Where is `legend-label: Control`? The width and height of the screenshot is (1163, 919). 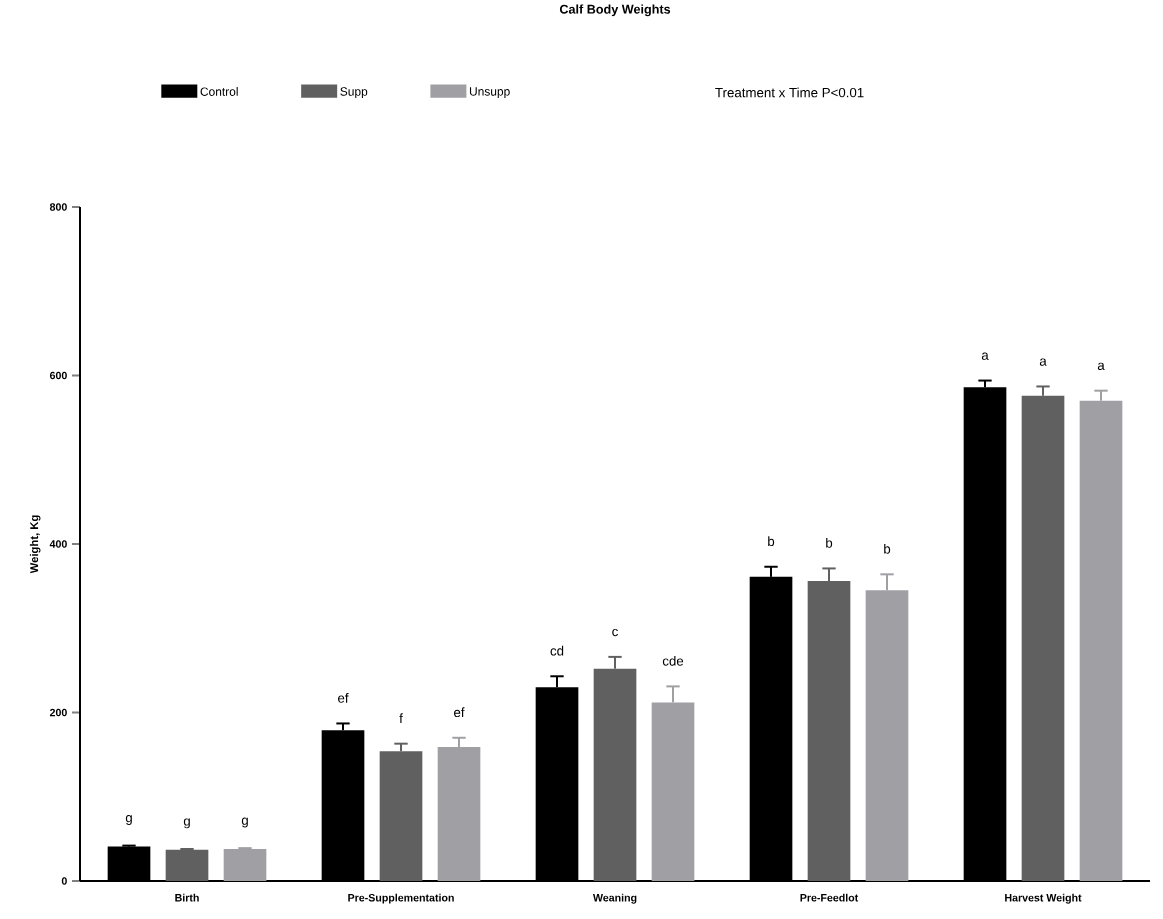 legend-label: Control is located at coordinates (219, 91).